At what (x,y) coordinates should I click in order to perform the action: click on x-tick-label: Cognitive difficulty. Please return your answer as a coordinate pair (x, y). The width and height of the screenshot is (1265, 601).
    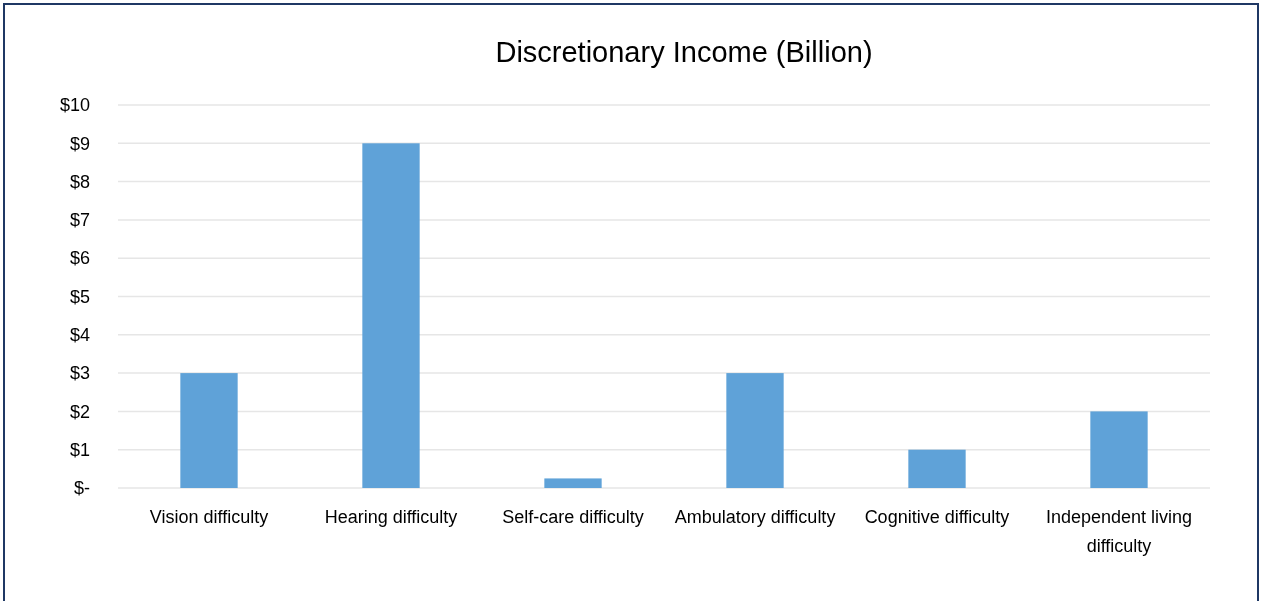
    Looking at the image, I should click on (937, 516).